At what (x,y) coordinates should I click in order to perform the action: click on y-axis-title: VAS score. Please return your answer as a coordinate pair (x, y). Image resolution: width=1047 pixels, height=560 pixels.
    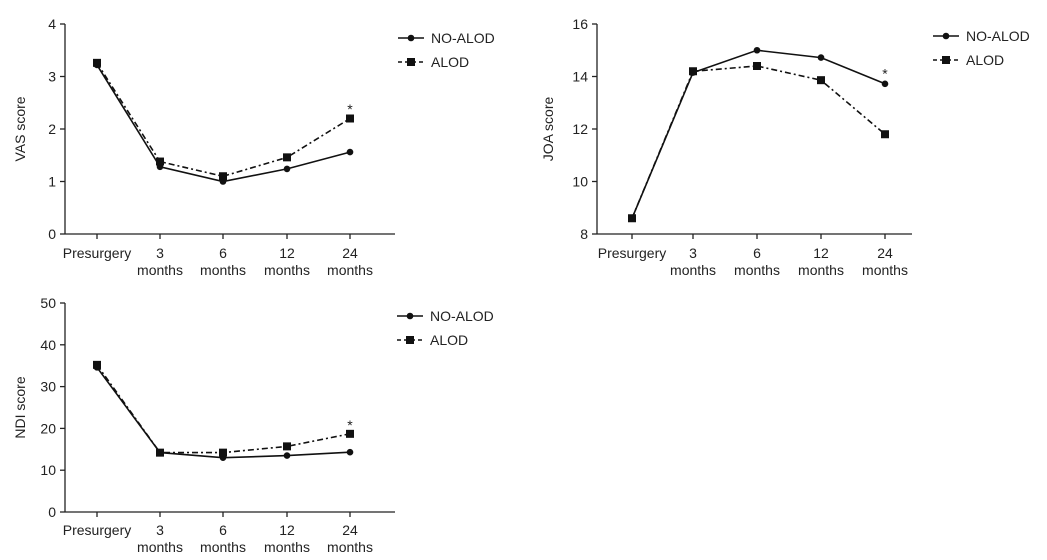
    Looking at the image, I should click on (20, 128).